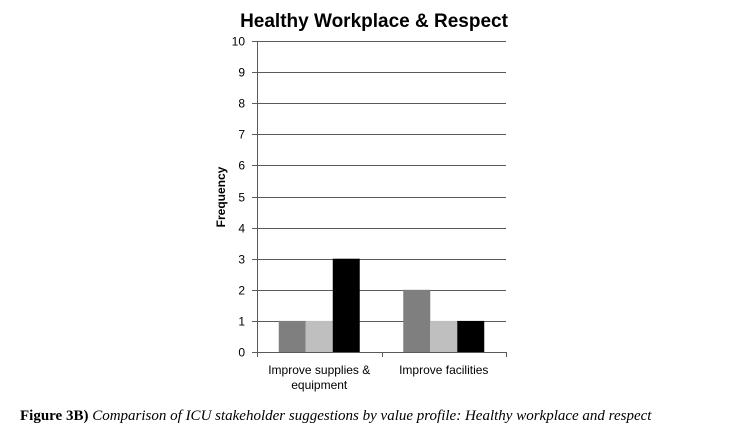 This screenshot has width=745, height=440. What do you see at coordinates (241, 166) in the screenshot?
I see `y-tick-label: 6` at bounding box center [241, 166].